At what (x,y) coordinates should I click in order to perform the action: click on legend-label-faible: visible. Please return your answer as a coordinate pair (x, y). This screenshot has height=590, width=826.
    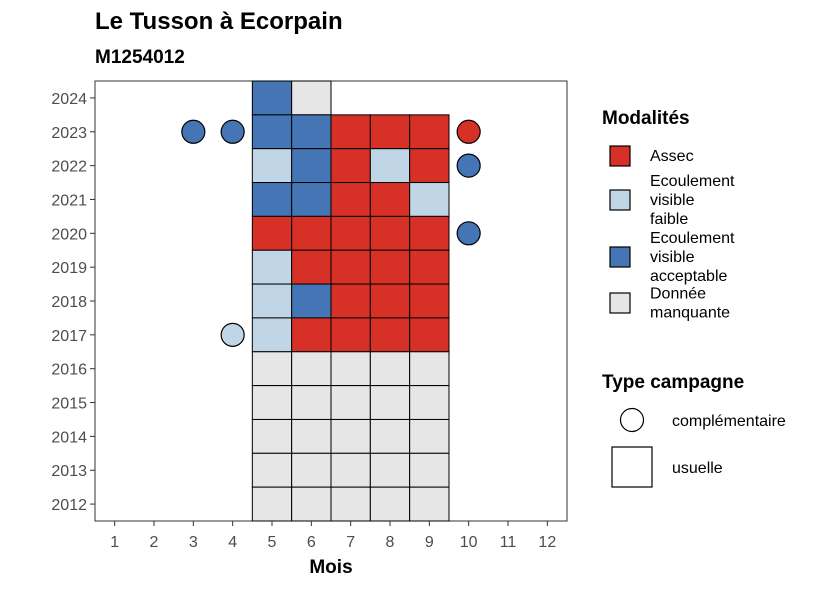
    Looking at the image, I should click on (672, 200).